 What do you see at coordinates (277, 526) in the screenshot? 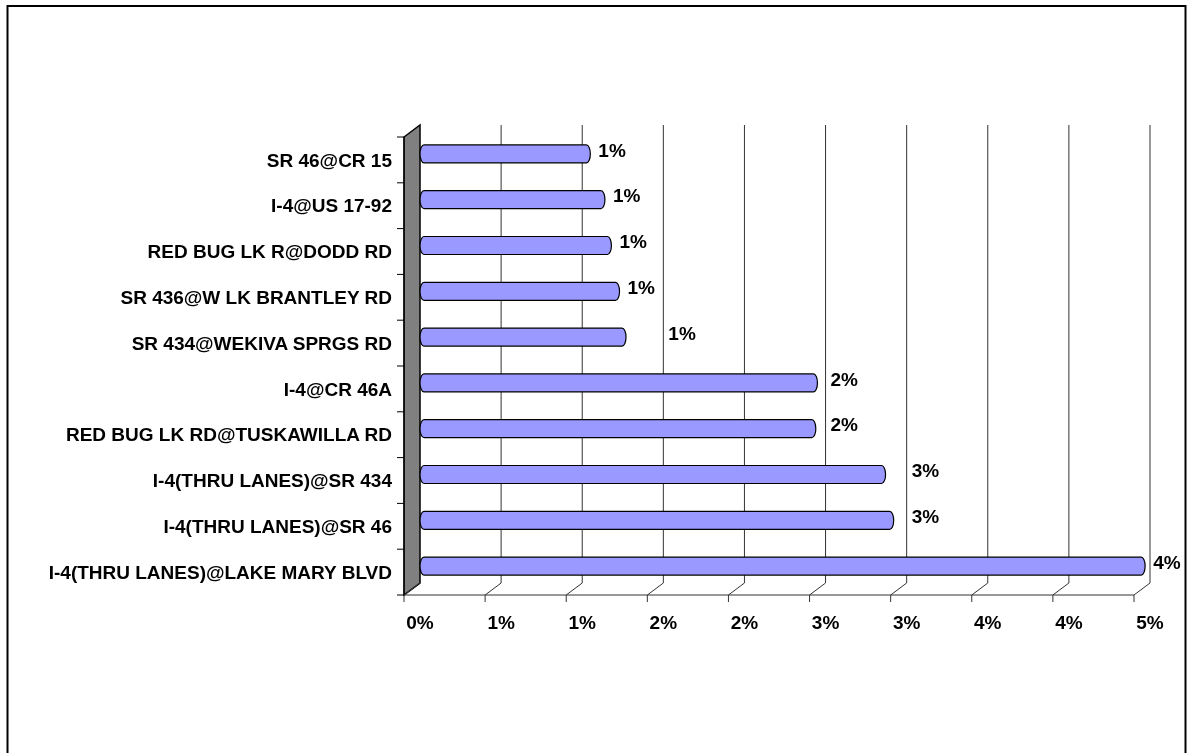
I see `y-tick-label: I-4(THRU LANES)@SR 46` at bounding box center [277, 526].